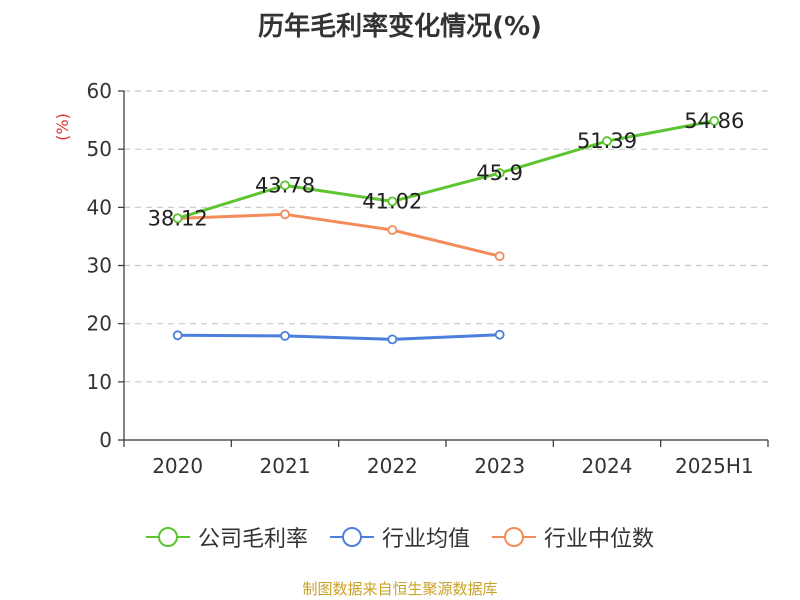 The height and width of the screenshot is (600, 800). Describe the element at coordinates (714, 466) in the screenshot. I see `x-tick-label: 2025H1` at that location.